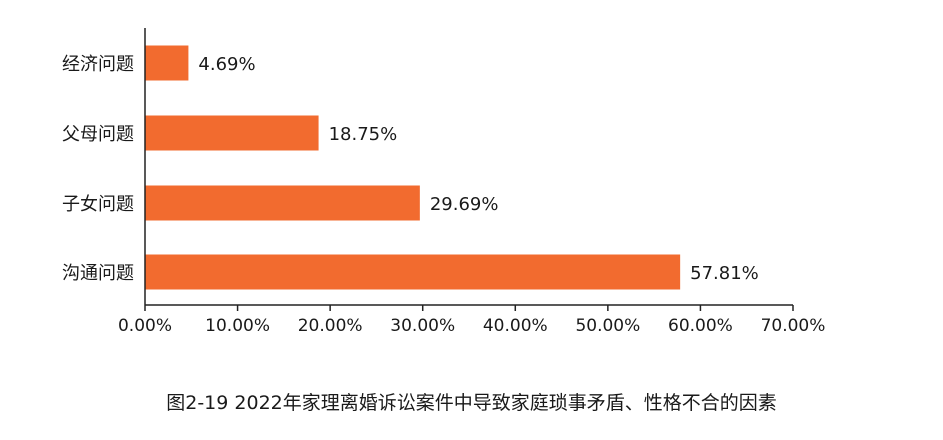 This screenshot has width=943, height=440. What do you see at coordinates (98, 134) in the screenshot?
I see `category-label: 父母问题` at bounding box center [98, 134].